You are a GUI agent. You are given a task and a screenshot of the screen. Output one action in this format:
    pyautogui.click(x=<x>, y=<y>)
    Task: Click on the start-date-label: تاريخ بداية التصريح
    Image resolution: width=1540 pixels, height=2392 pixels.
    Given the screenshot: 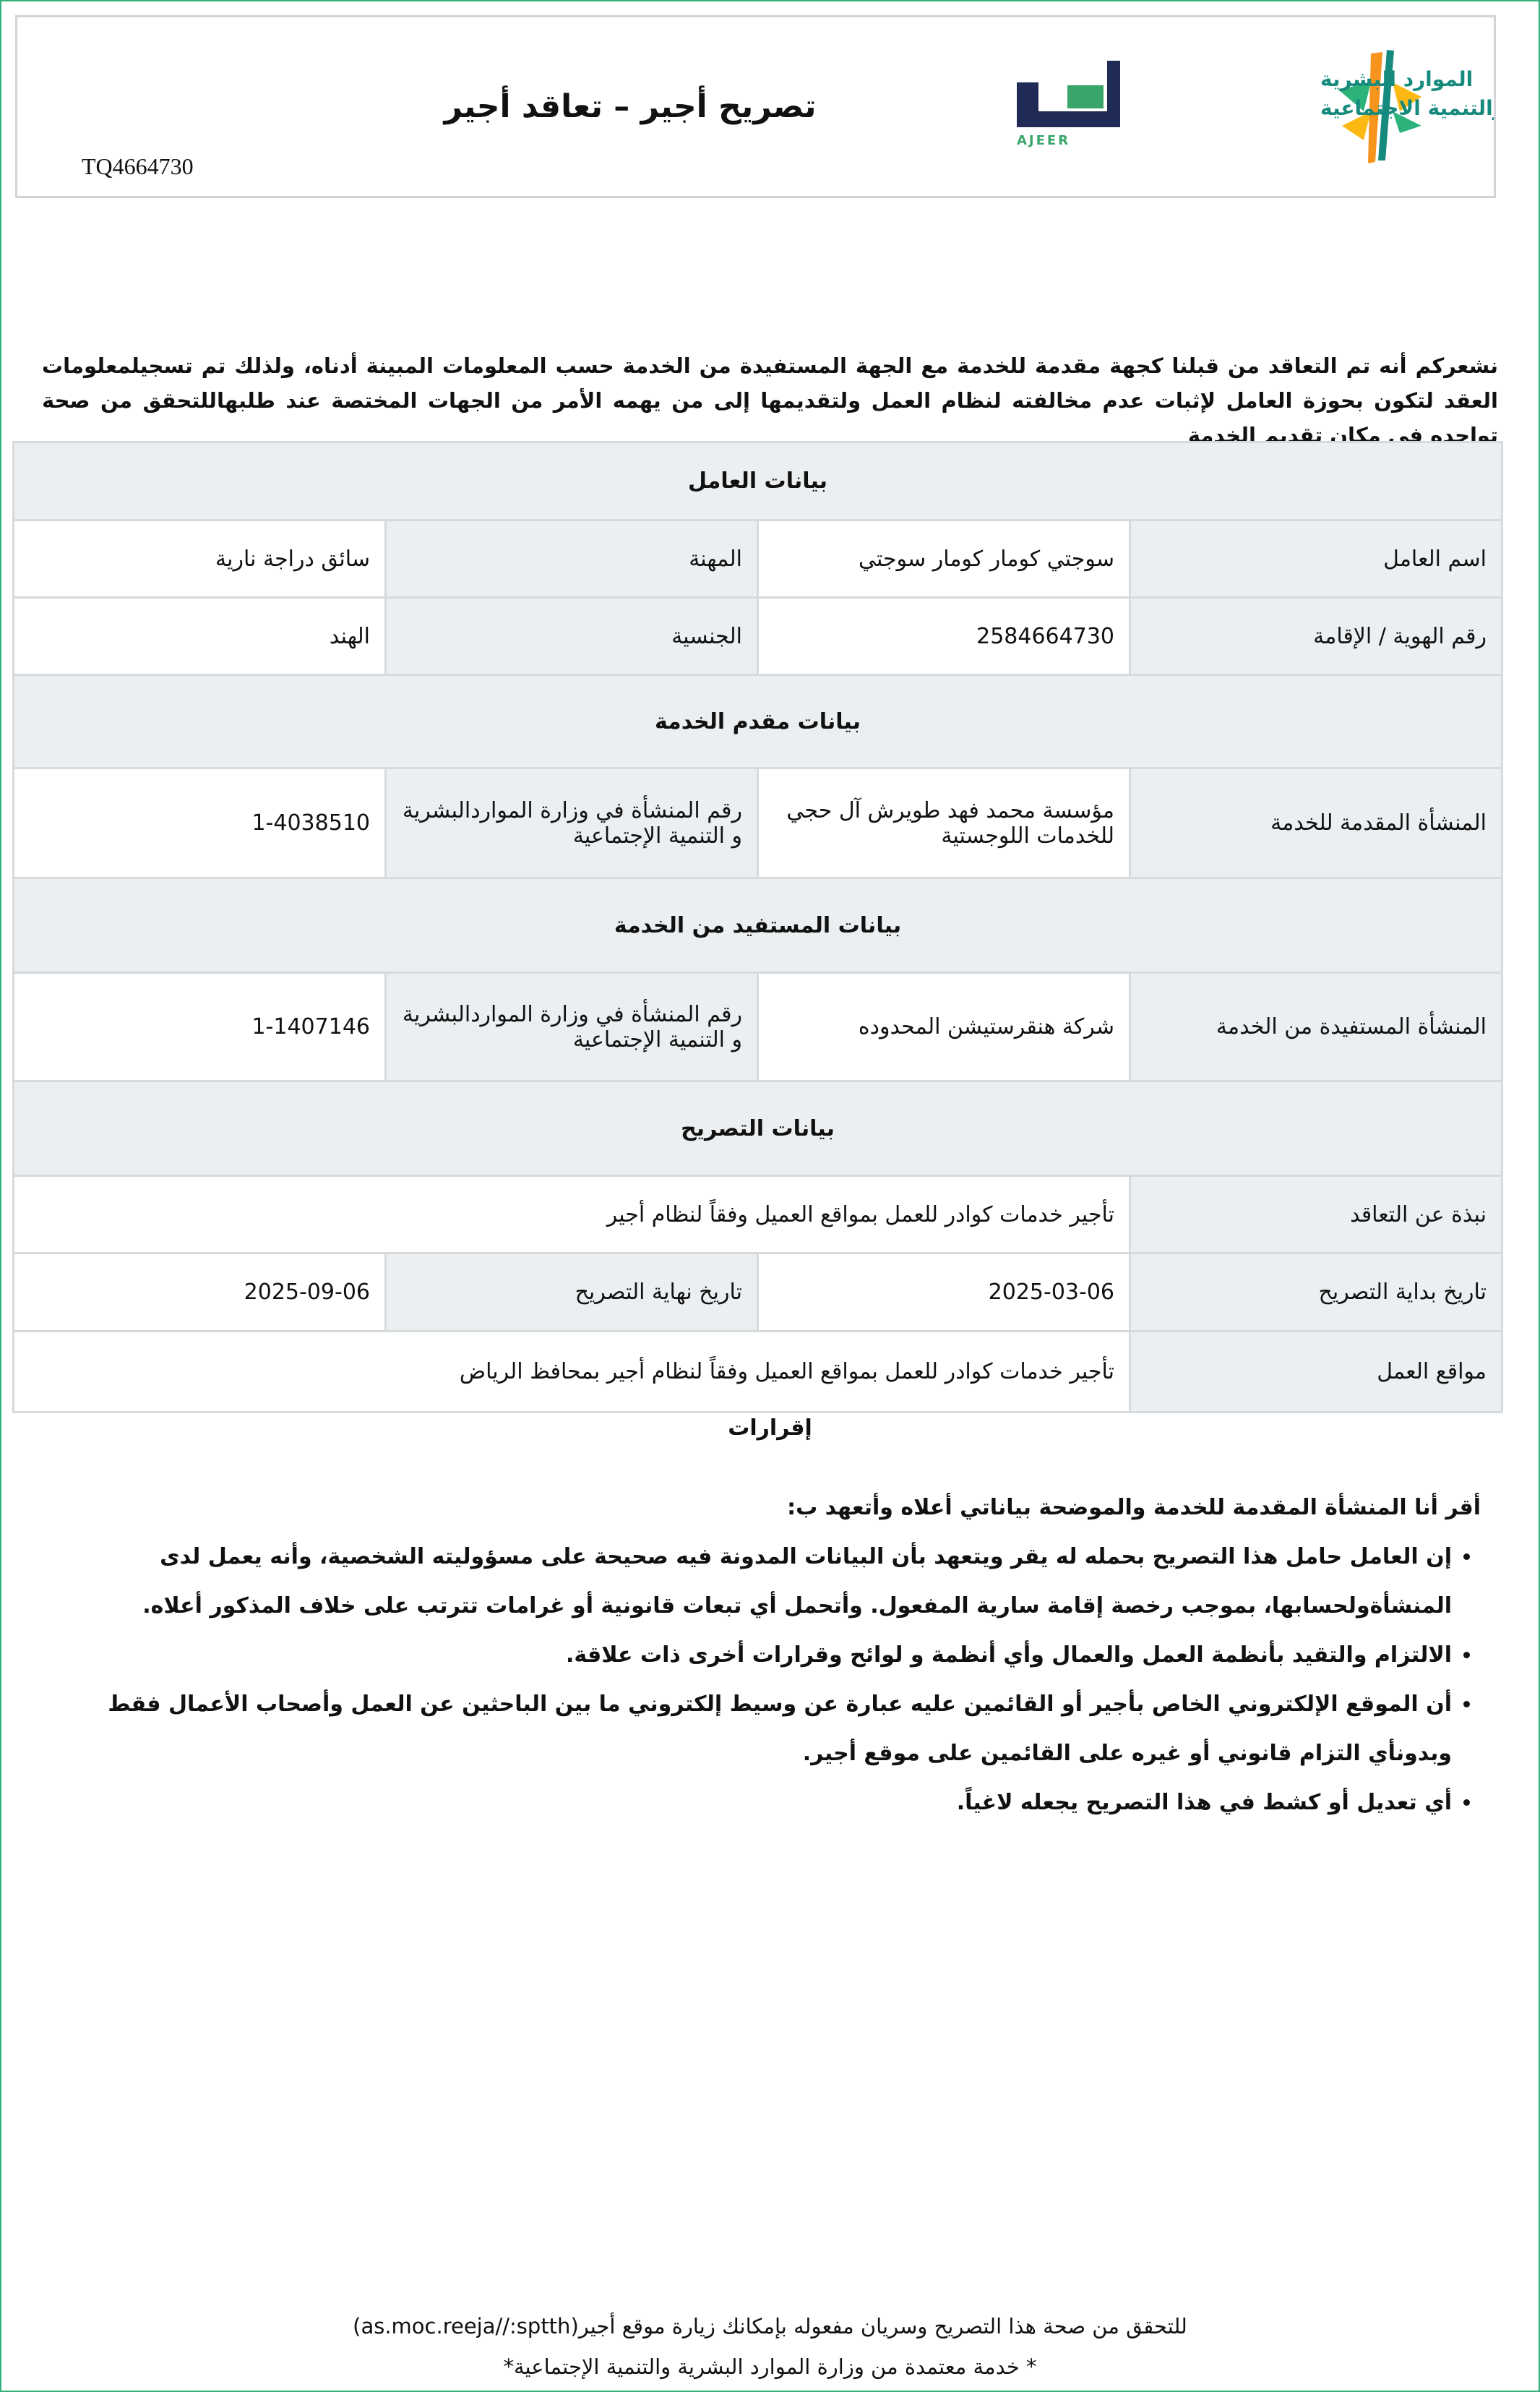 What is the action you would take?
    pyautogui.click(x=1316, y=1292)
    